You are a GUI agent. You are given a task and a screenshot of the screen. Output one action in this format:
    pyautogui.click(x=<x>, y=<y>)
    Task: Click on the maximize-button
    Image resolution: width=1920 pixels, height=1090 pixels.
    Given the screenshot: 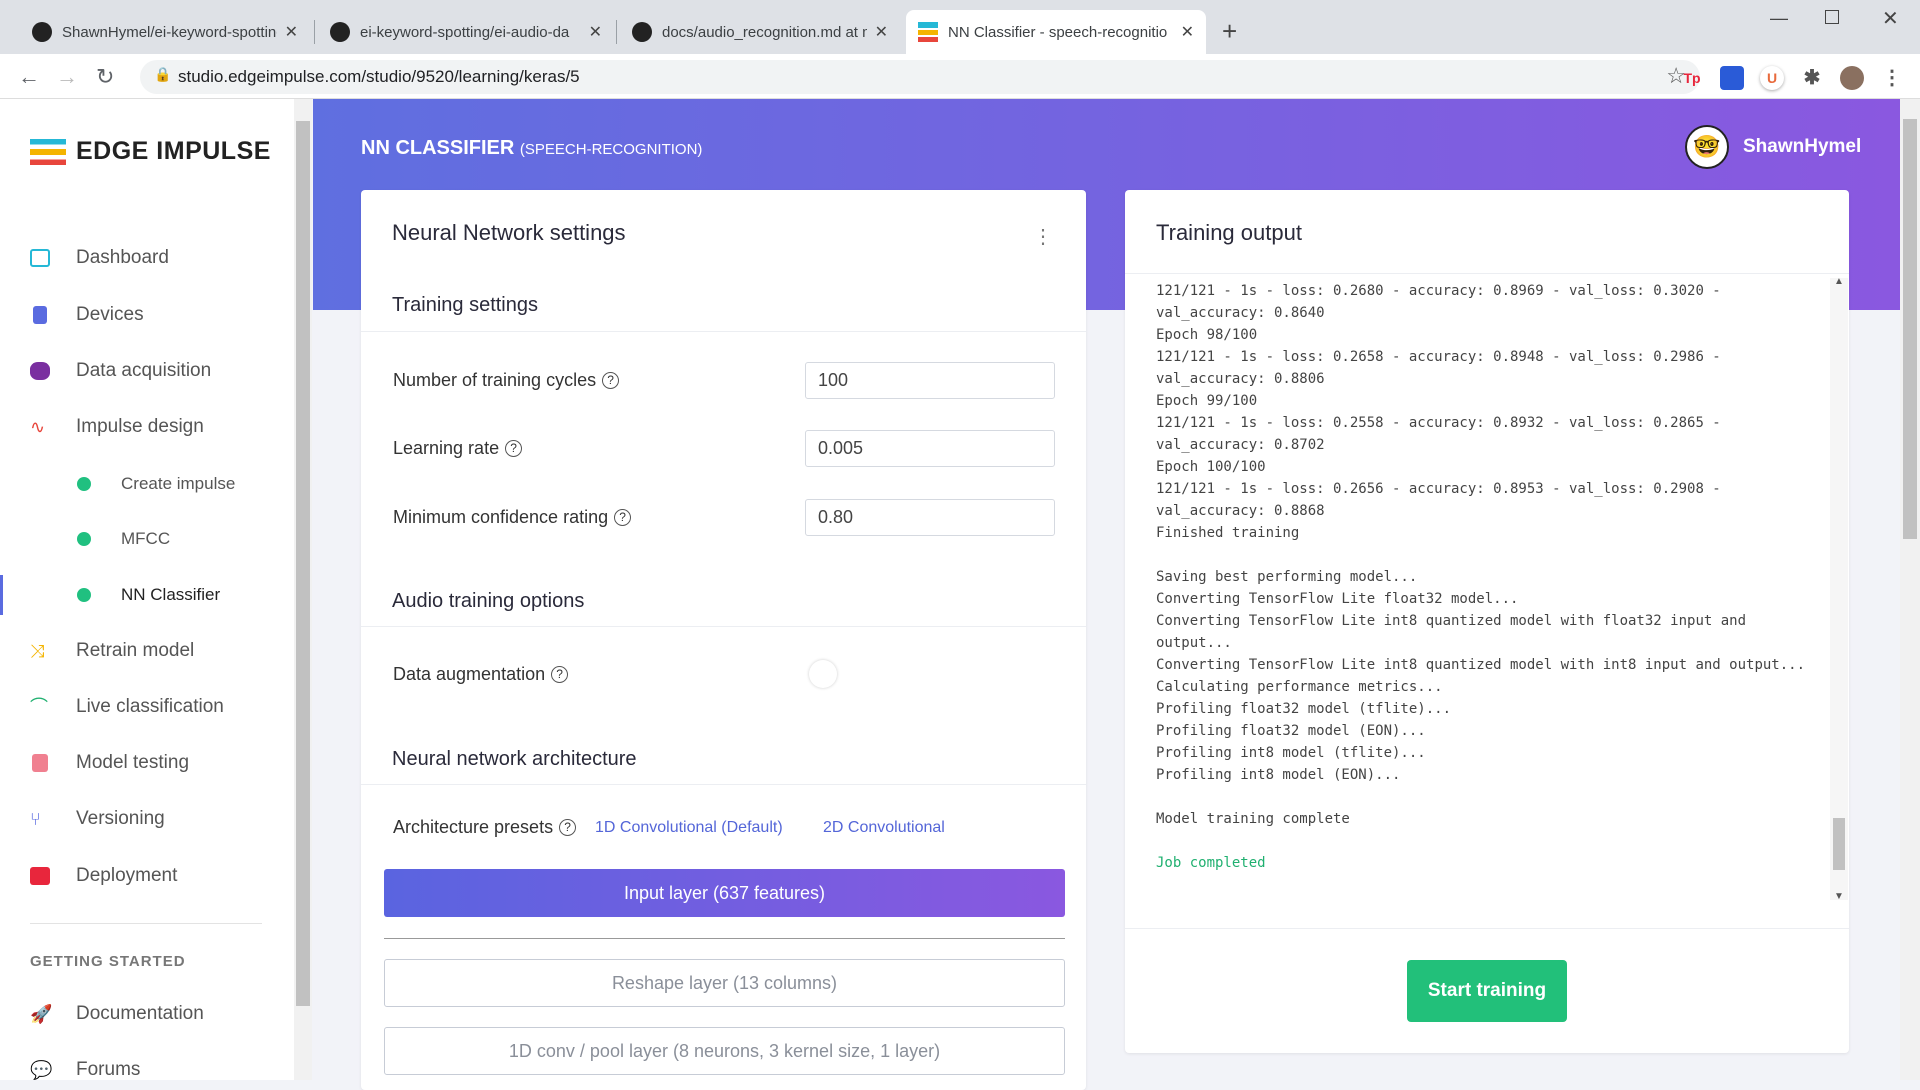 What is the action you would take?
    pyautogui.click(x=1832, y=17)
    